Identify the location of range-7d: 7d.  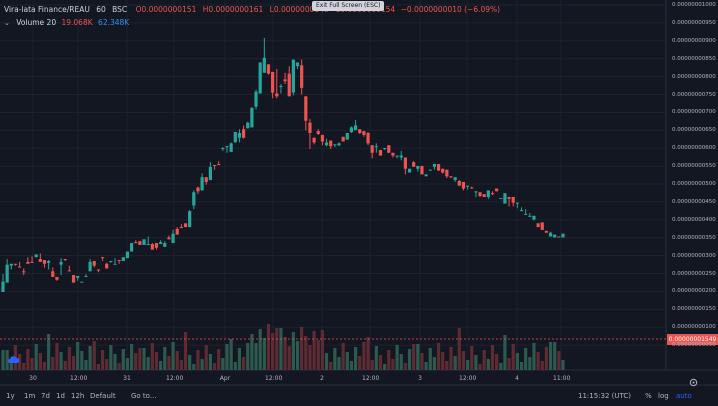
(45, 396).